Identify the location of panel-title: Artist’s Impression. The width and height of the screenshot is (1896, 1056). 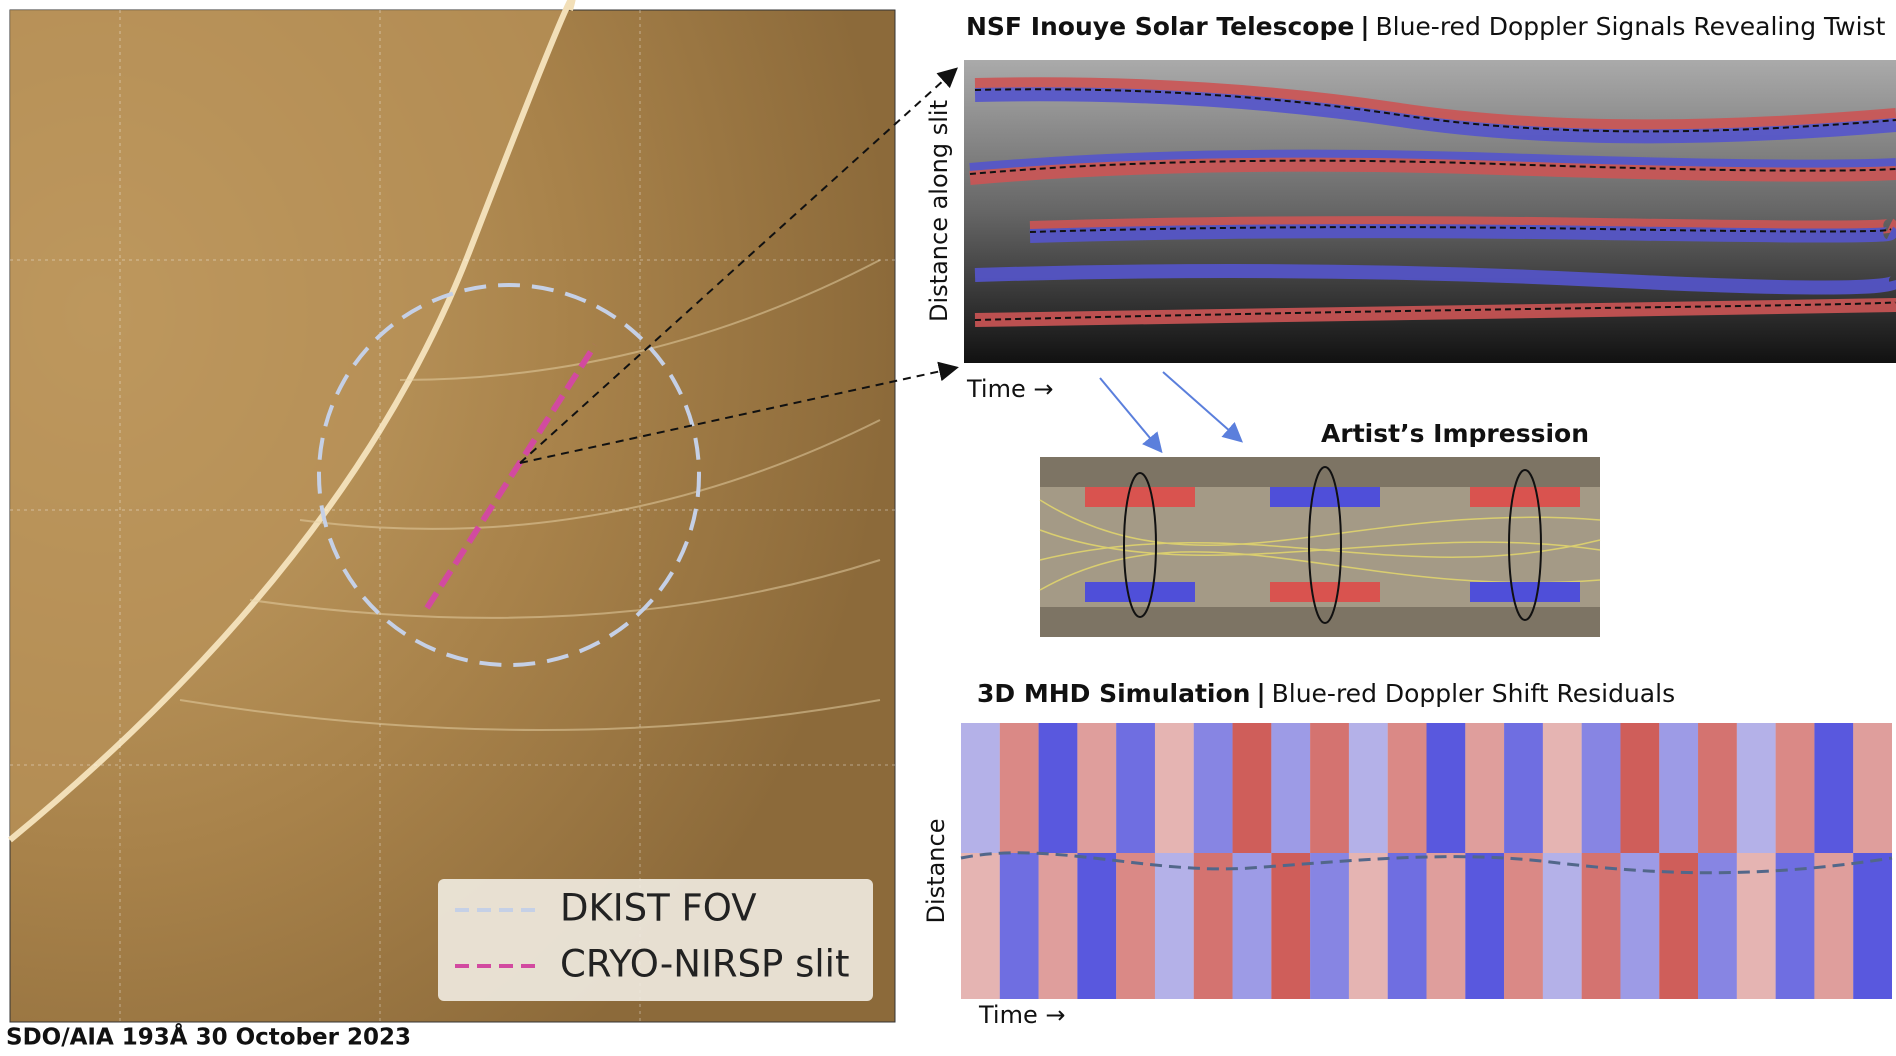
(1455, 433).